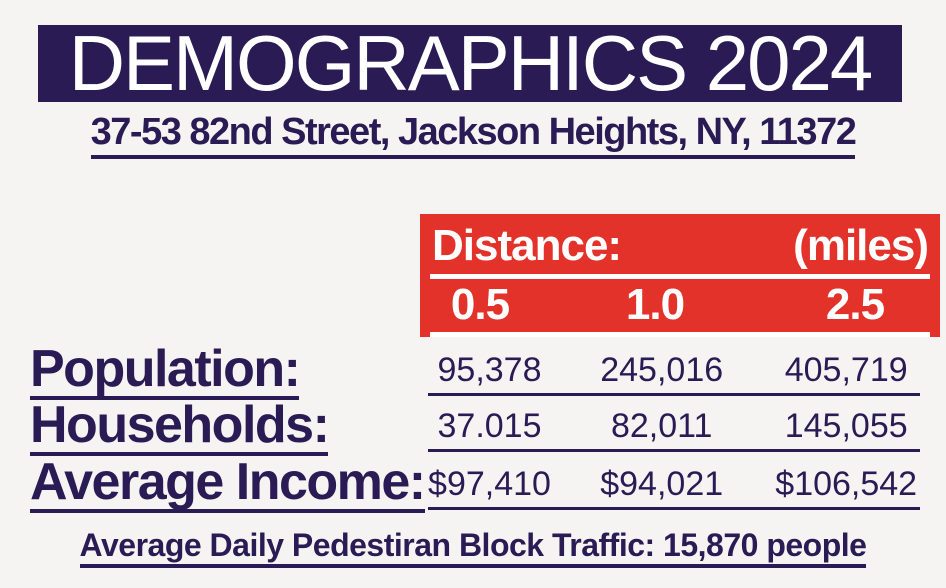 This screenshot has width=946, height=588. Describe the element at coordinates (846, 370) in the screenshot. I see `population-value-2-5mi: 405,719` at that location.